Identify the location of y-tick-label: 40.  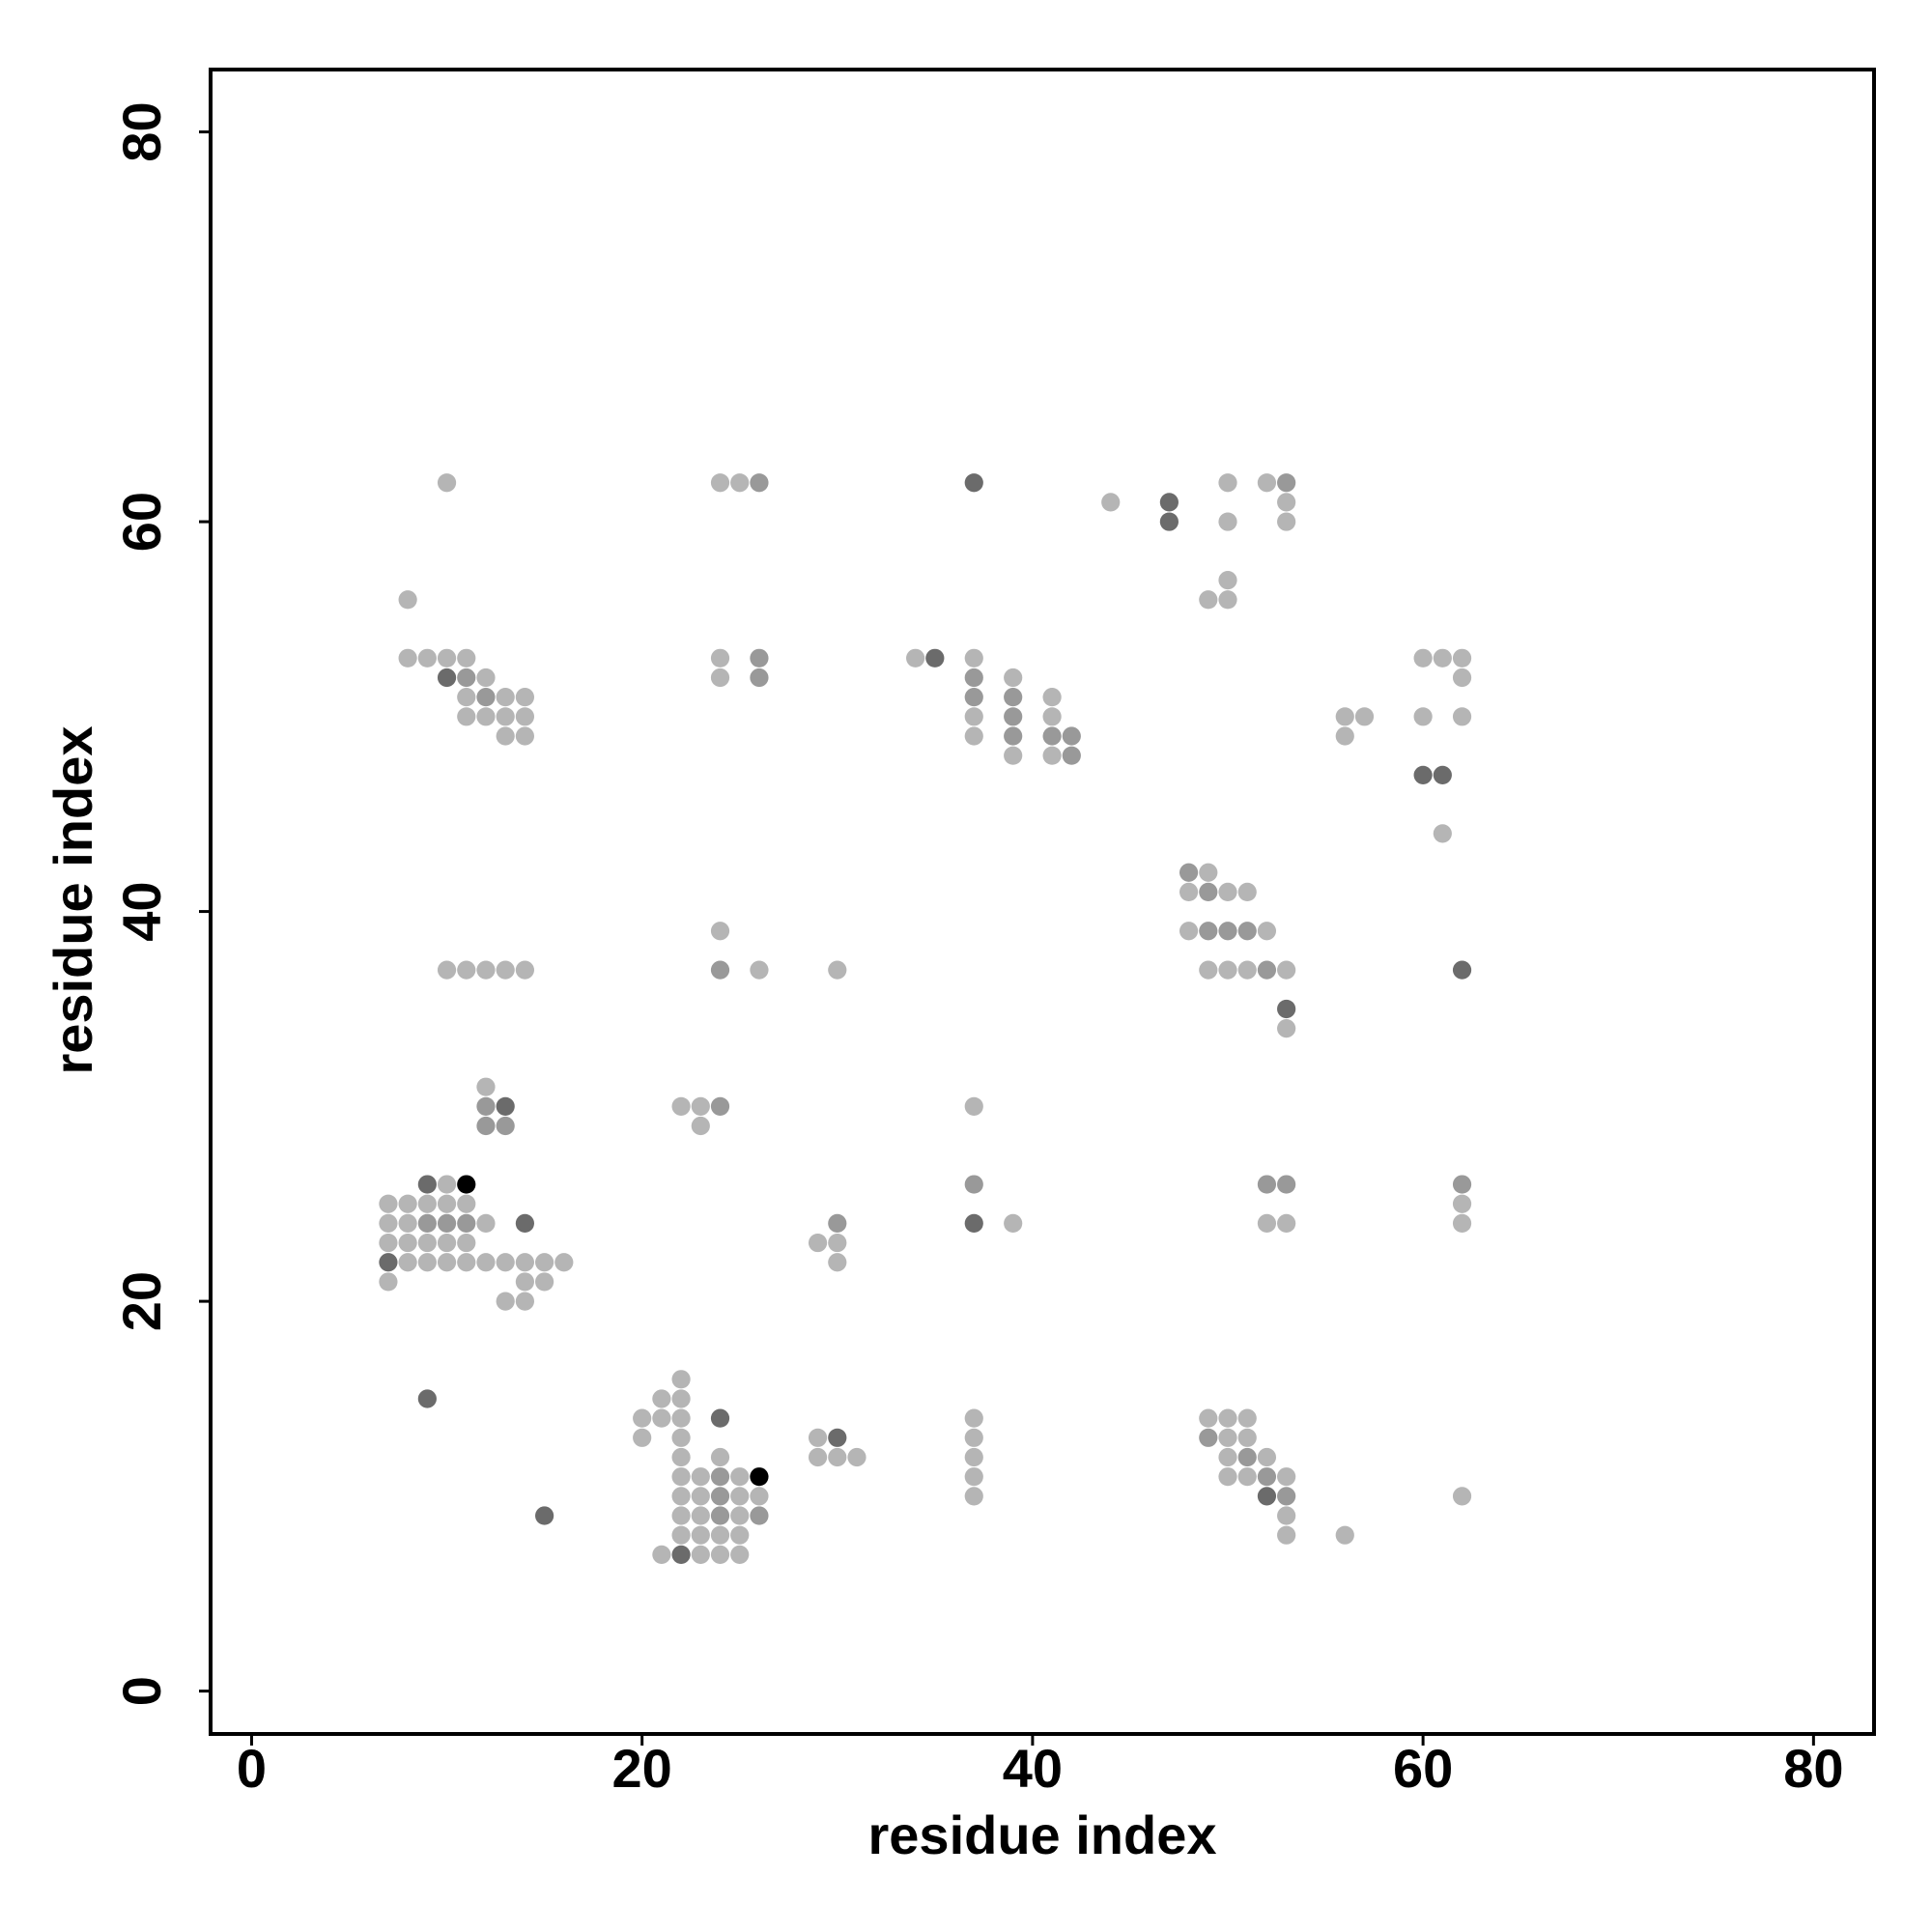
(141, 911).